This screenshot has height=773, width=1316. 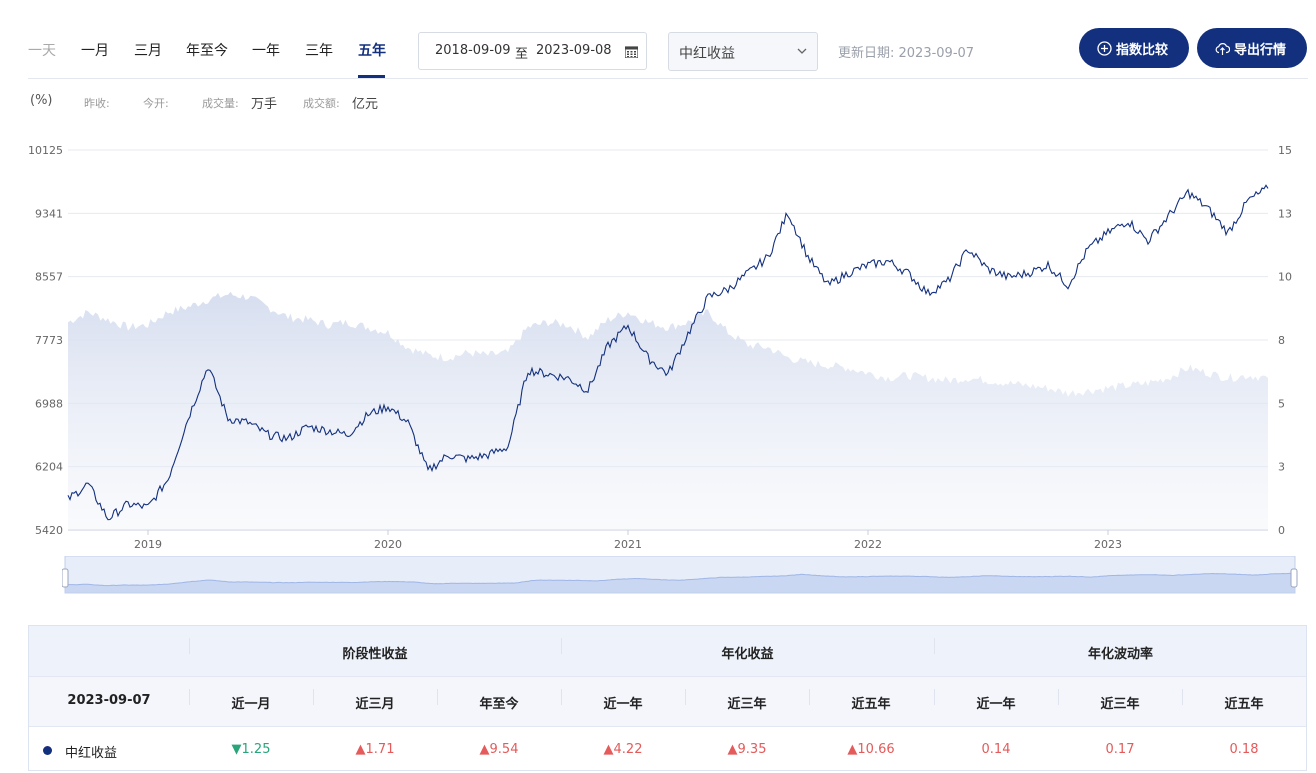 I want to click on right-tick-label: 3, so click(x=1281, y=467).